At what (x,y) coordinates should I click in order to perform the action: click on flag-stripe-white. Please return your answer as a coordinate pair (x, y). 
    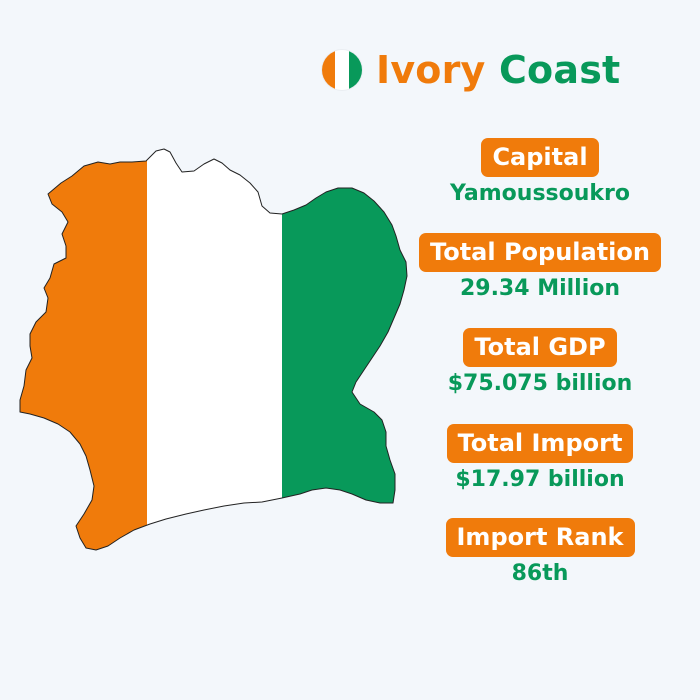
    Looking at the image, I should click on (342, 70).